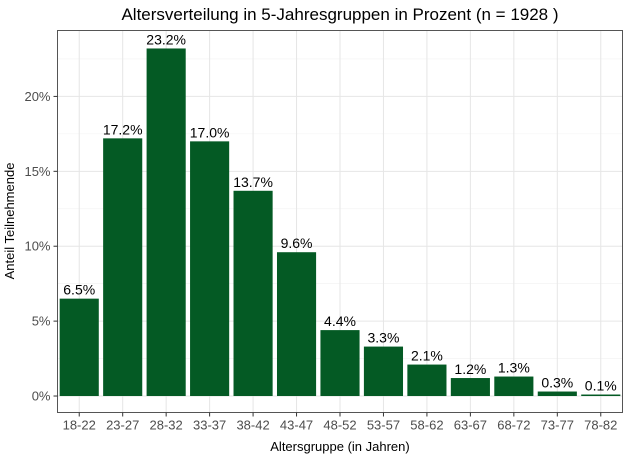 Image resolution: width=627 pixels, height=462 pixels. I want to click on data-label: 9.6%, so click(297, 243).